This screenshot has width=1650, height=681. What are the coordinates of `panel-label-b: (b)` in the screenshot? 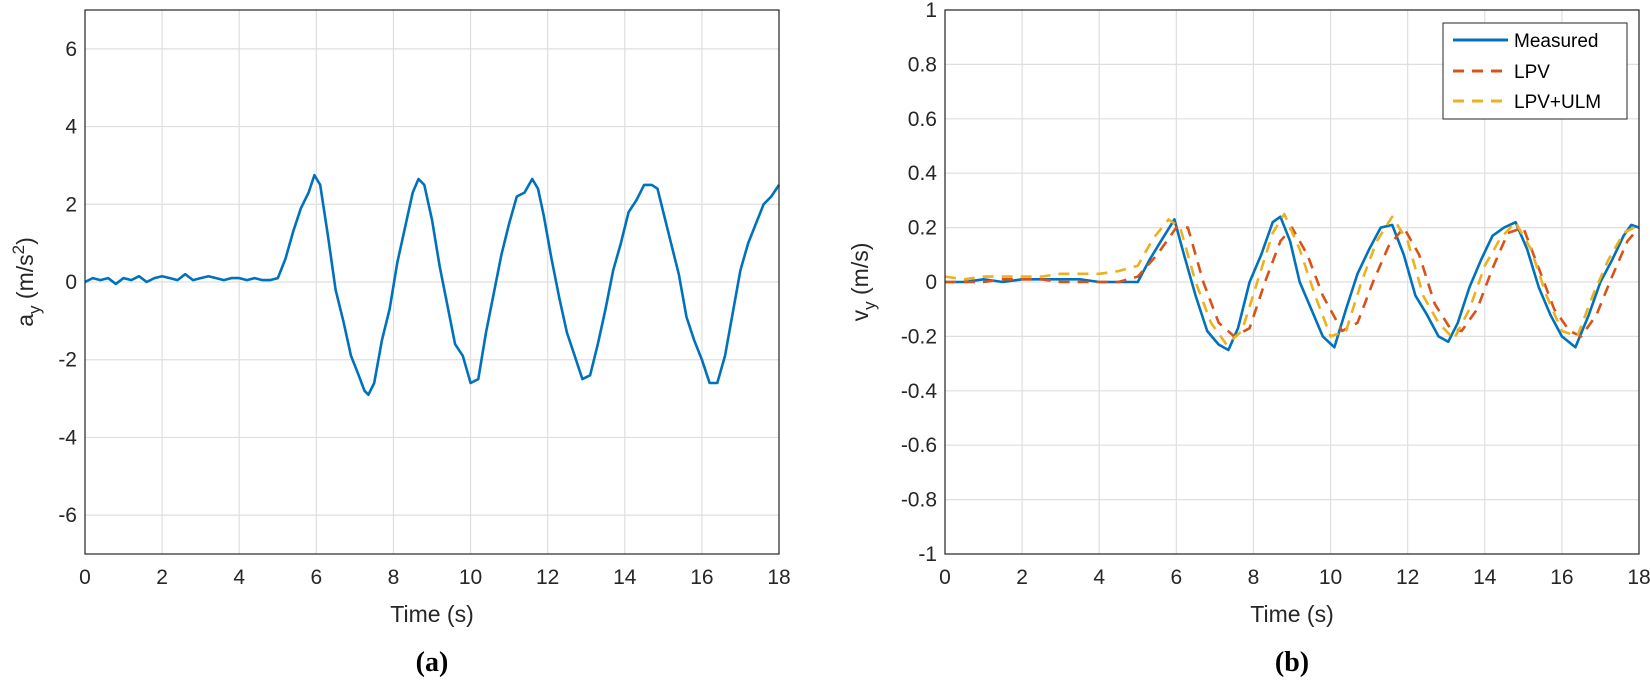 It's located at (1292, 662).